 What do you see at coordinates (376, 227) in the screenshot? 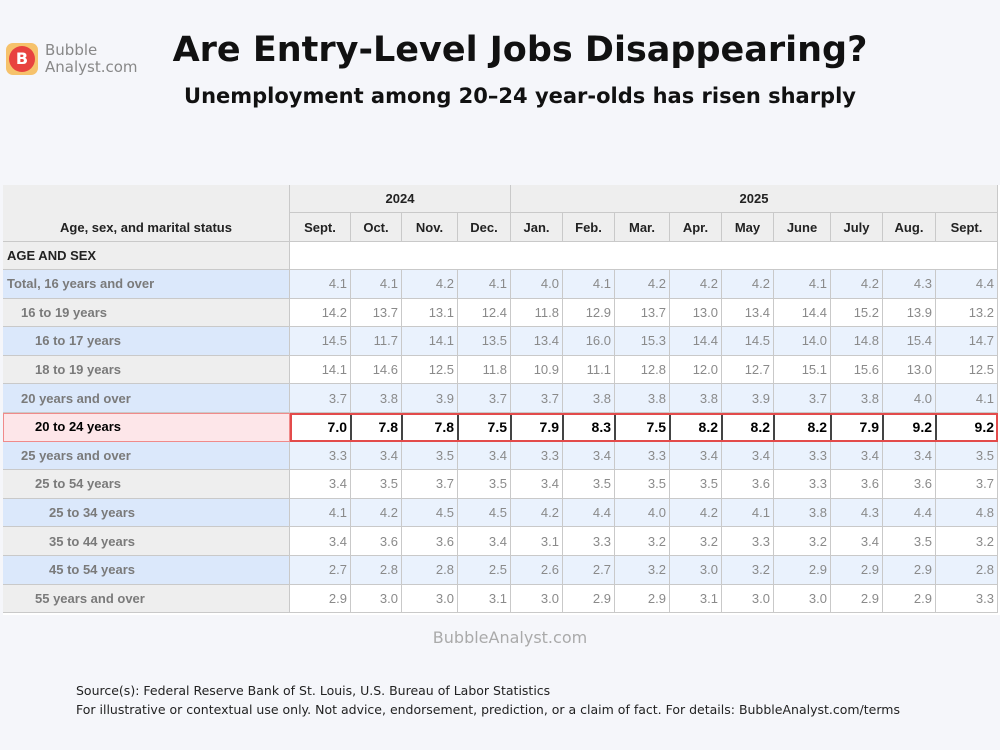
I see `month-header: Oct.` at bounding box center [376, 227].